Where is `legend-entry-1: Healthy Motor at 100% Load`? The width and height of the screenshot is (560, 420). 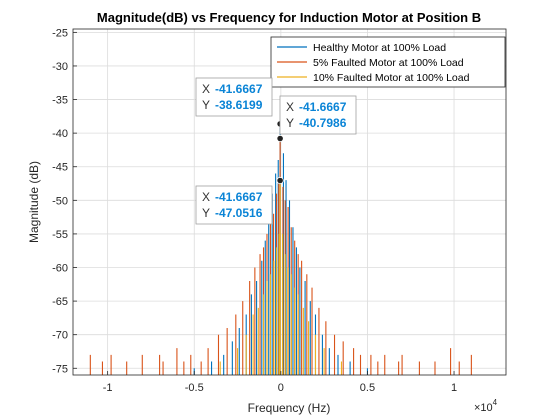 legend-entry-1: Healthy Motor at 100% Load is located at coordinates (379, 48).